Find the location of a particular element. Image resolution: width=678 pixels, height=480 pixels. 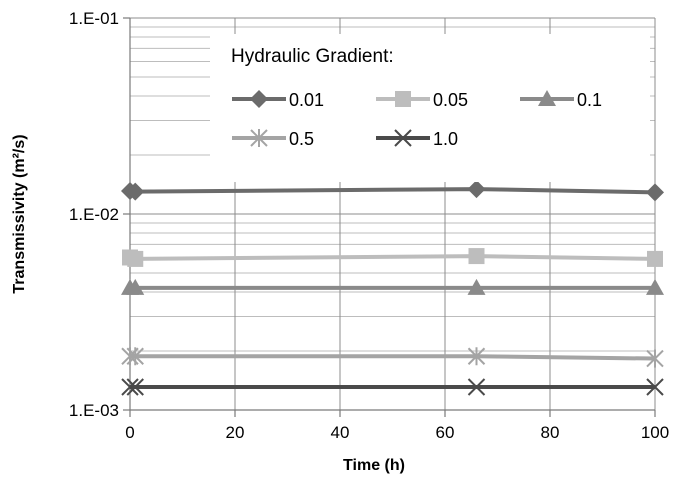

legend-label: 0.1 is located at coordinates (589, 100).